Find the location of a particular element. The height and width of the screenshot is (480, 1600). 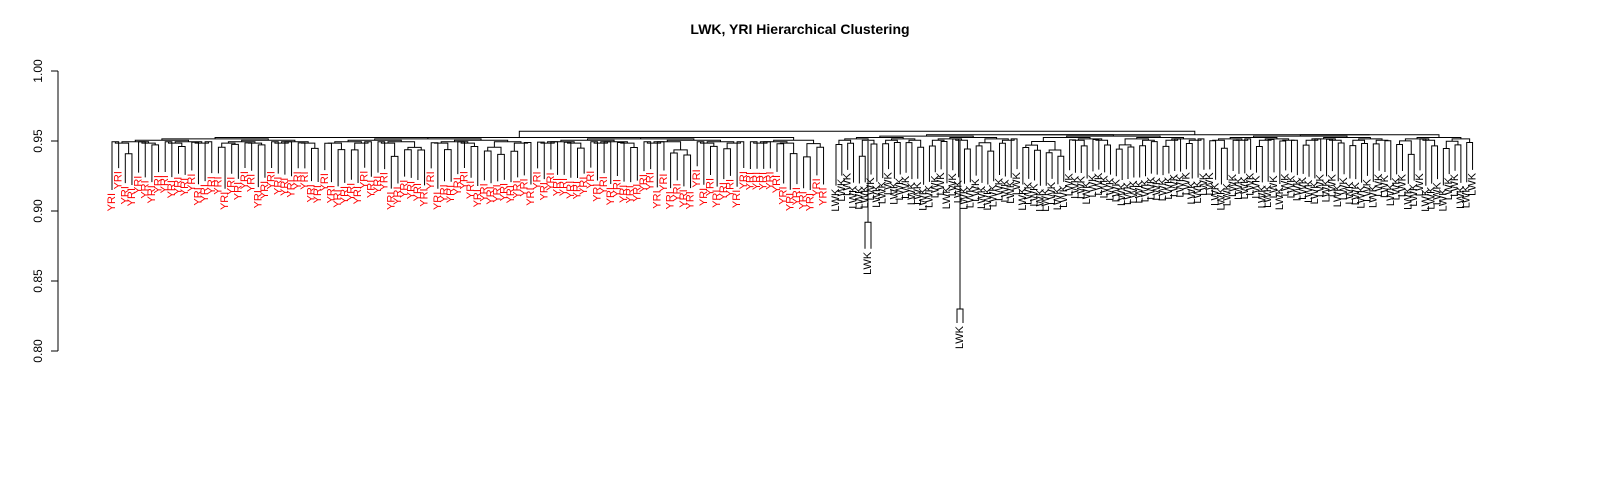

y-tick-label: 0.95 is located at coordinates (38, 141).